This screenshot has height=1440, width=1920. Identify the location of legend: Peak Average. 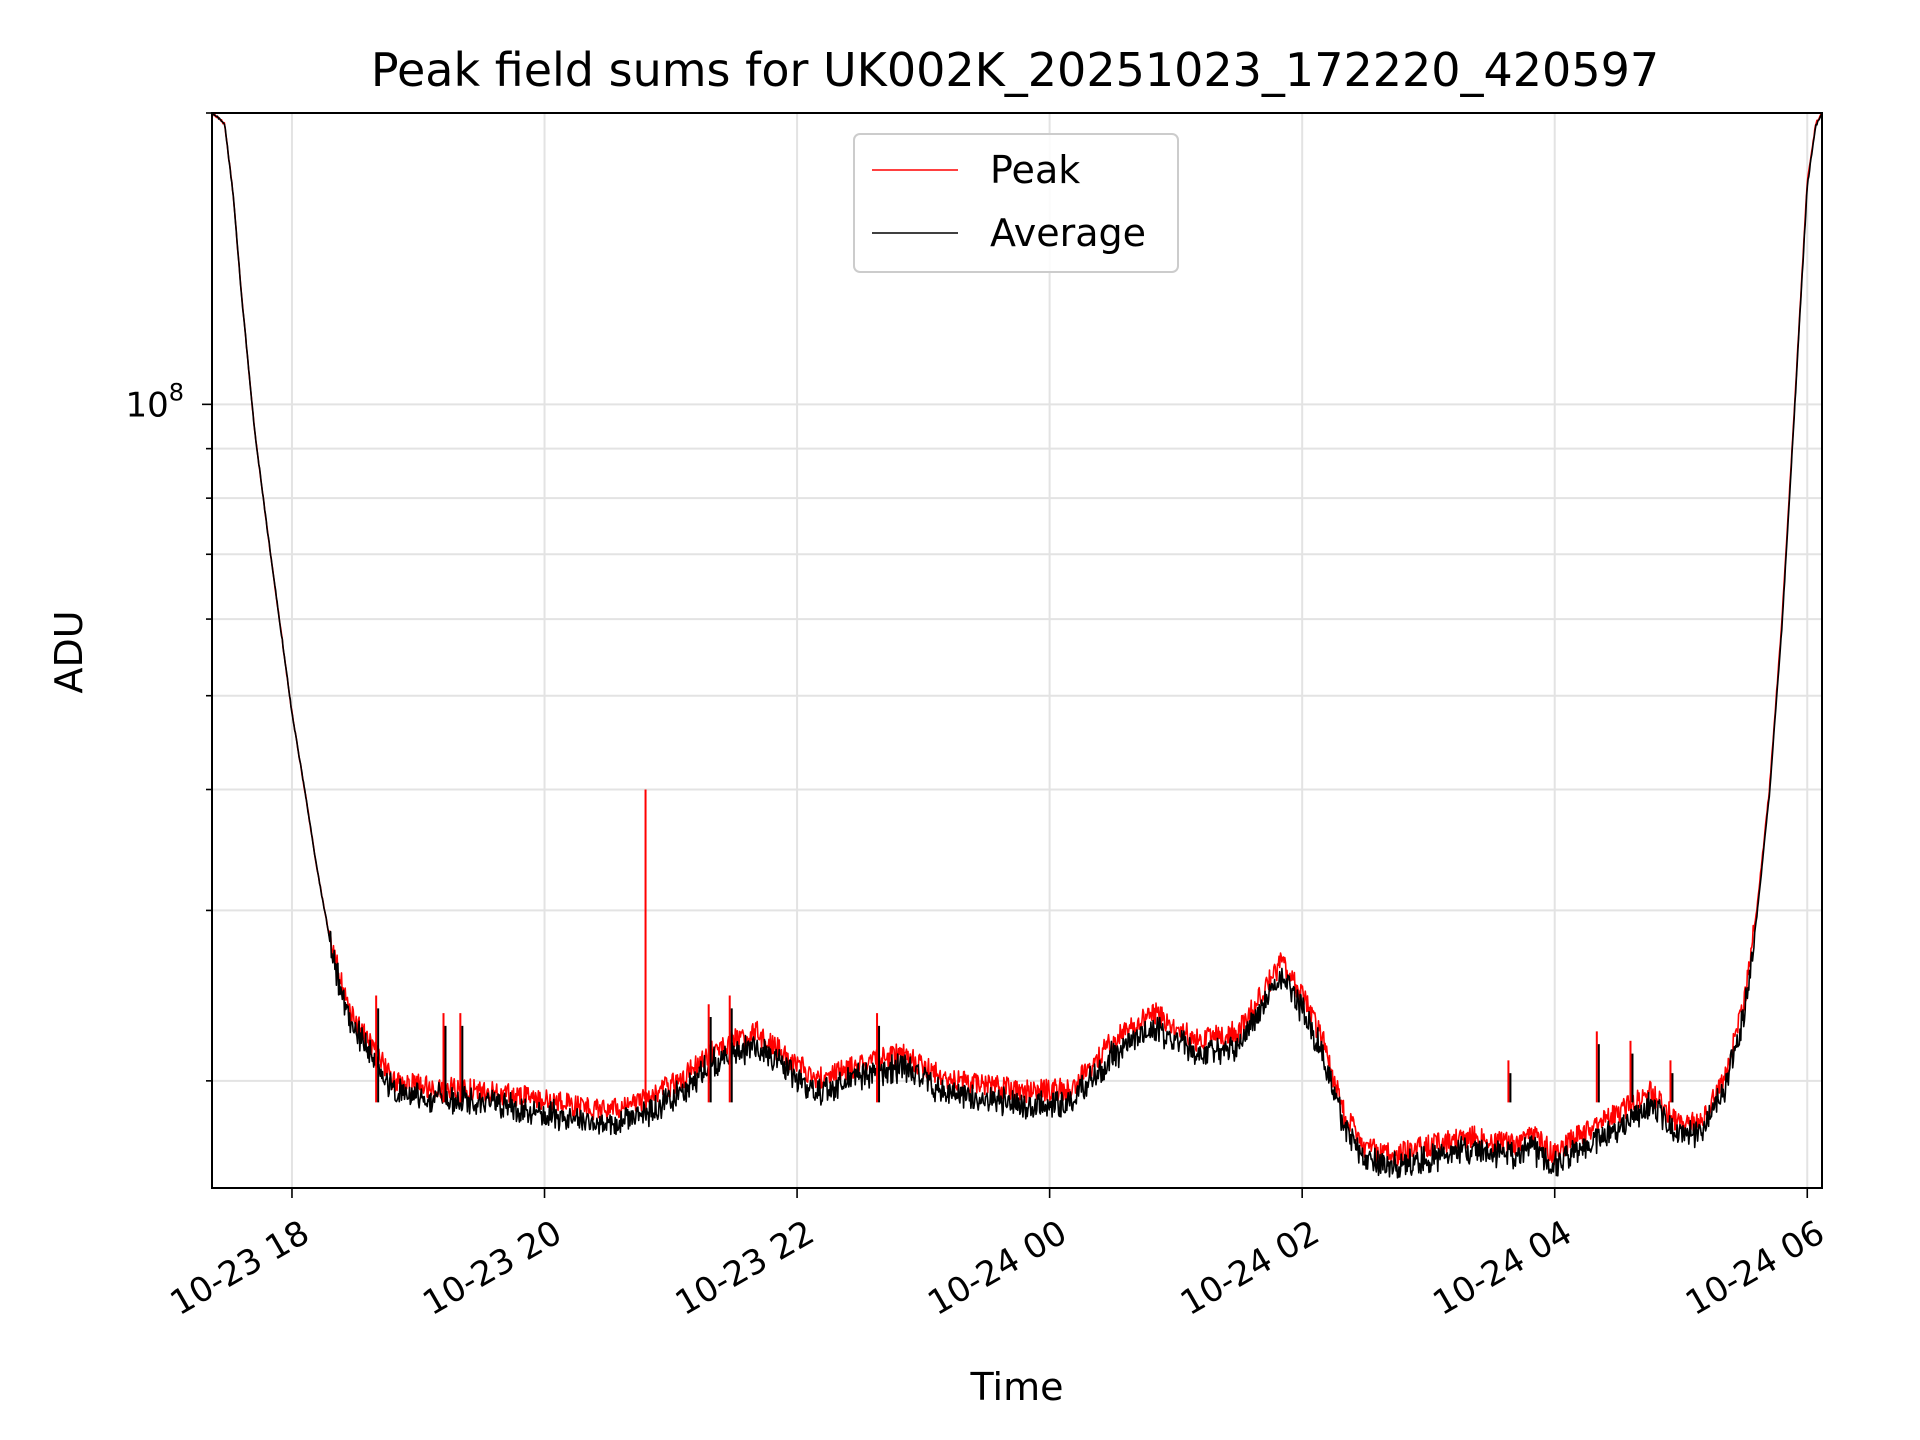
(1016, 203).